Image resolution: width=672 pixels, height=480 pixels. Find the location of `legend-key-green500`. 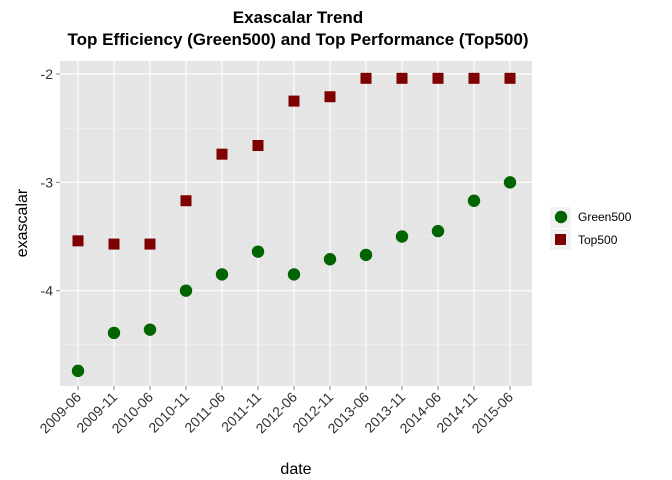

legend-key-green500 is located at coordinates (561, 217).